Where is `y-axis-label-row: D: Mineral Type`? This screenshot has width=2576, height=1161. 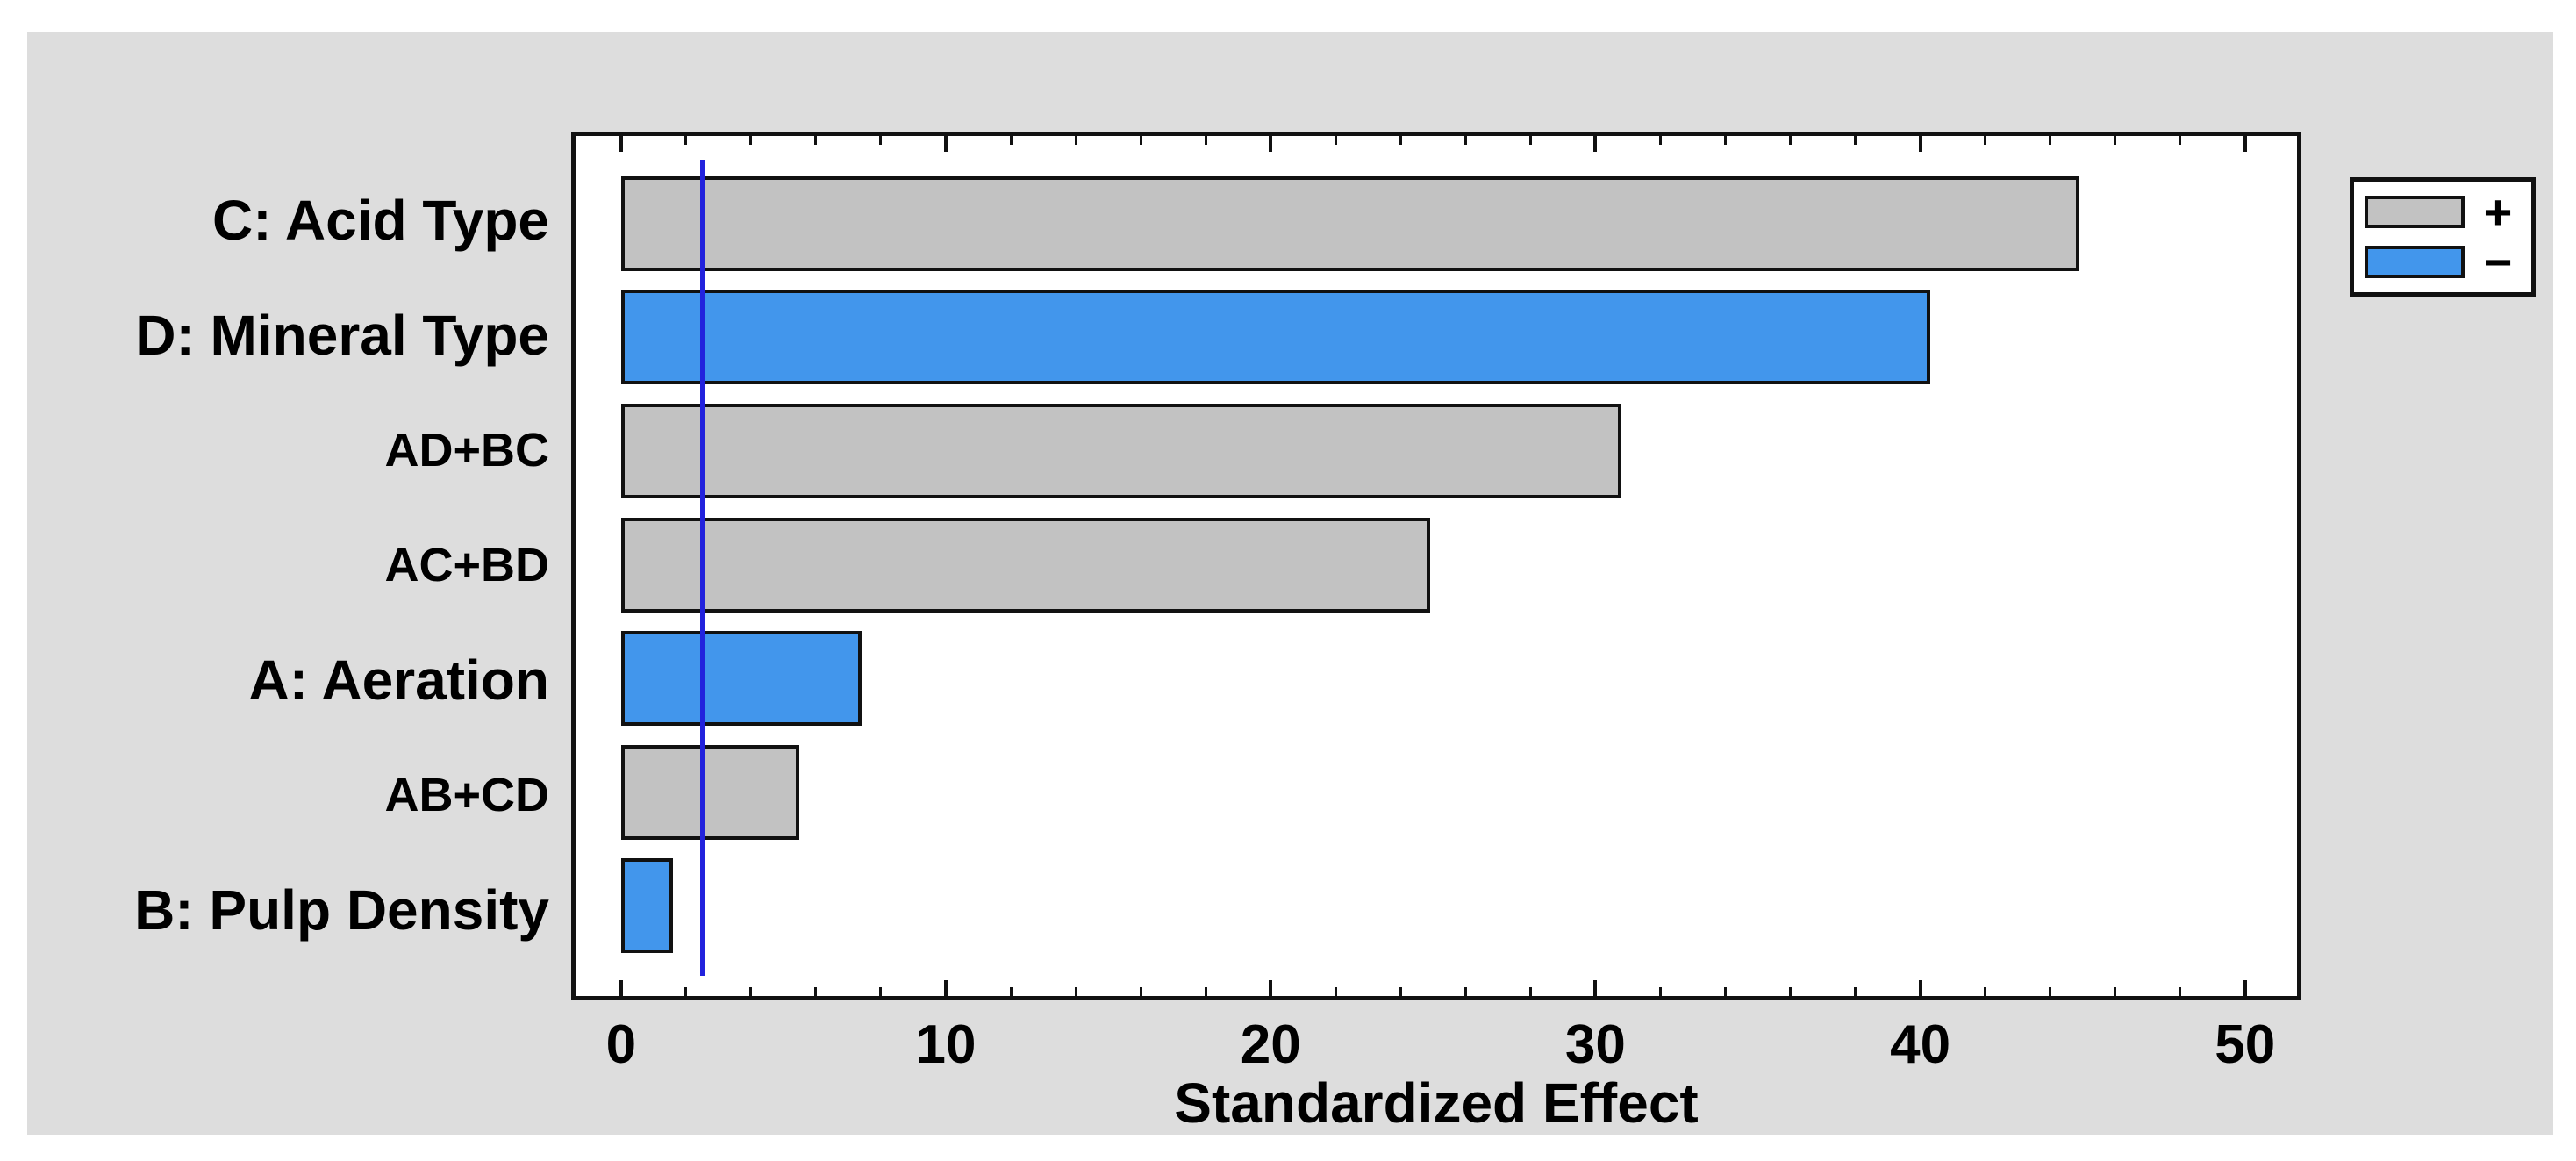
y-axis-label-row: D: Mineral Type is located at coordinates (288, 334).